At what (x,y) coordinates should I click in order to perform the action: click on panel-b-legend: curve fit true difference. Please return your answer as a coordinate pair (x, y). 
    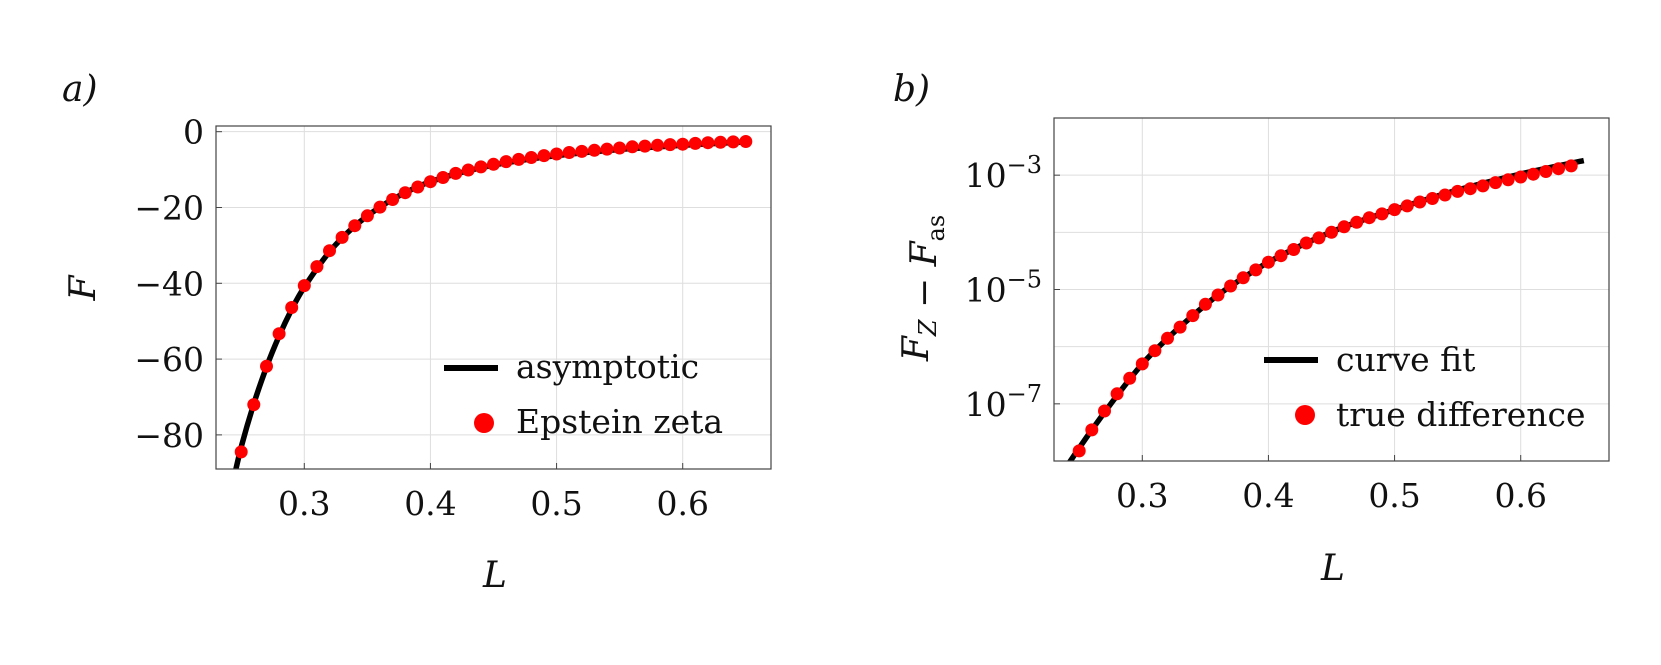
    Looking at the image, I should click on (1425, 387).